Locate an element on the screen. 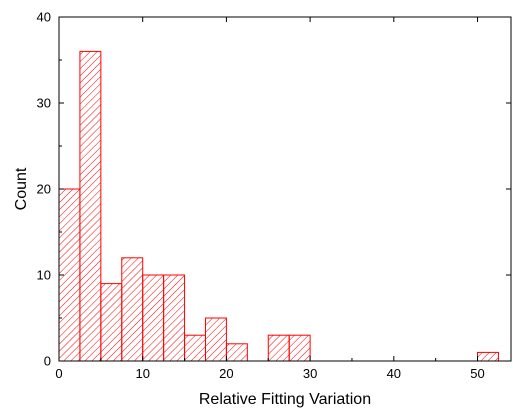 The height and width of the screenshot is (411, 513). x-axis-title: Relative Fitting Variation is located at coordinates (285, 399).